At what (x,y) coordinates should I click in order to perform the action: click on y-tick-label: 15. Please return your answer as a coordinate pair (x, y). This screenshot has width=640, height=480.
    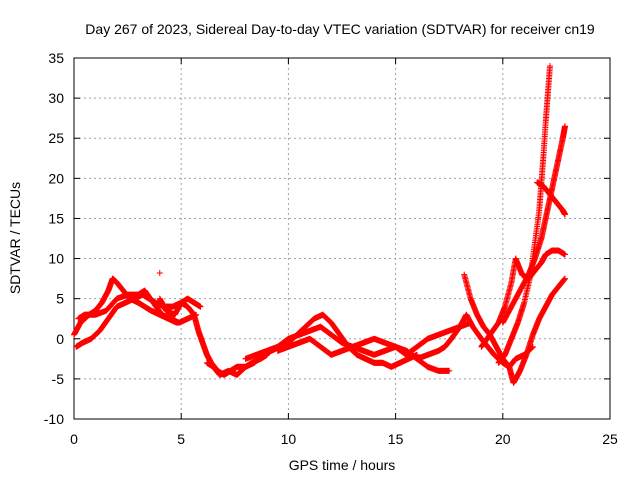
    Looking at the image, I should click on (56, 218).